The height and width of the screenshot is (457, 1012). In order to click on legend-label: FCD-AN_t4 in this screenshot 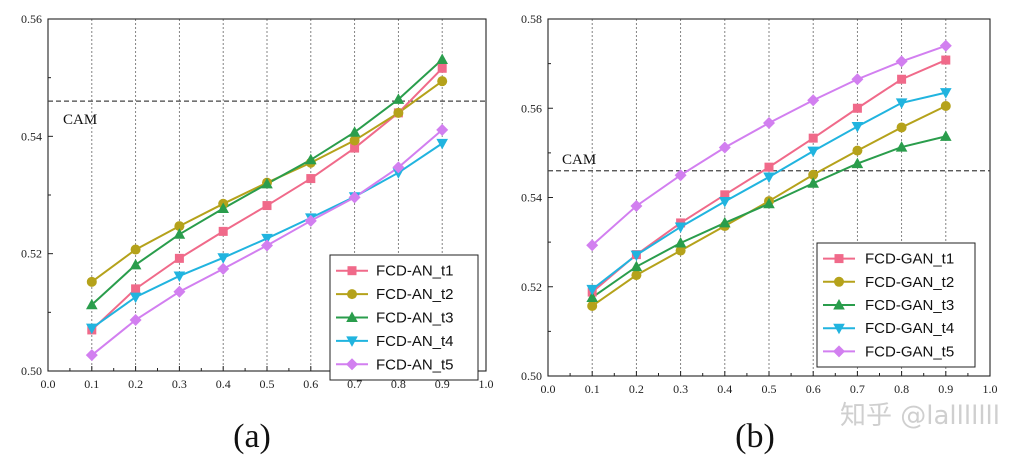, I will do `click(415, 341)`.